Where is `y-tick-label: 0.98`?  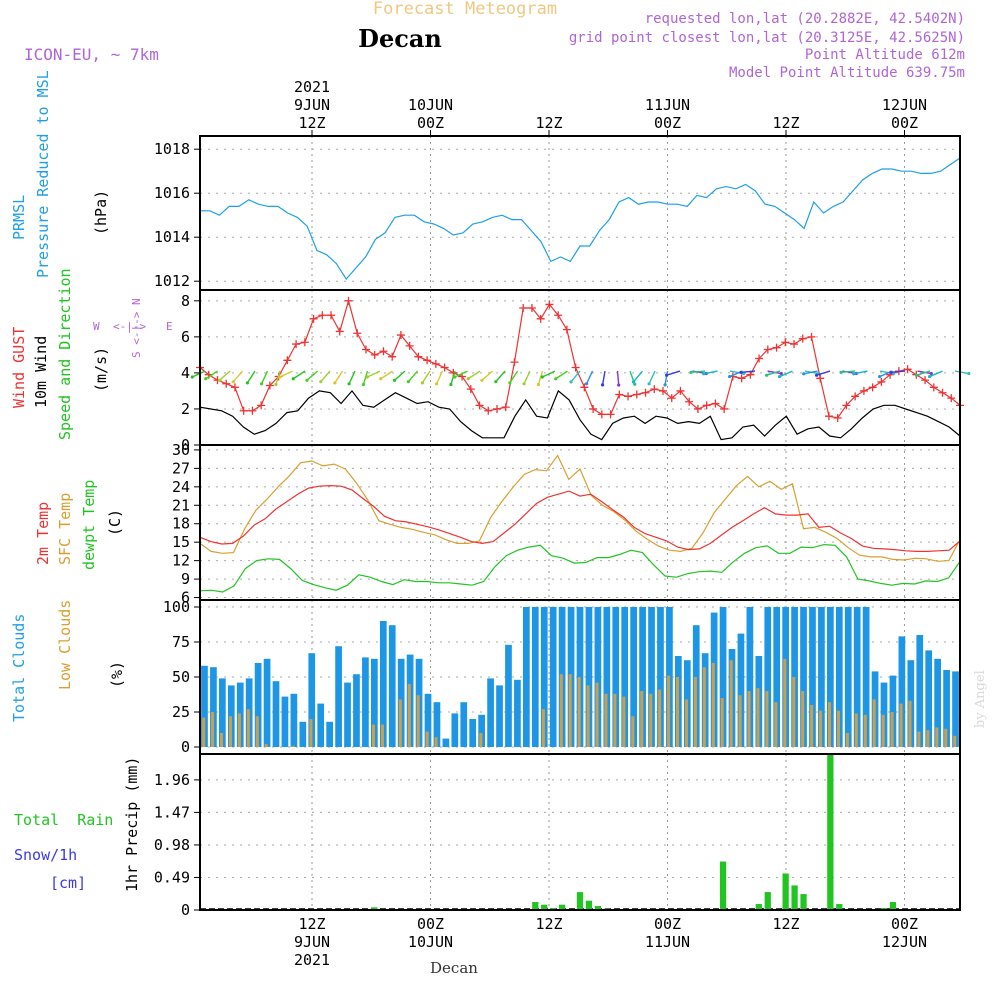
y-tick-label: 0.98 is located at coordinates (172, 845).